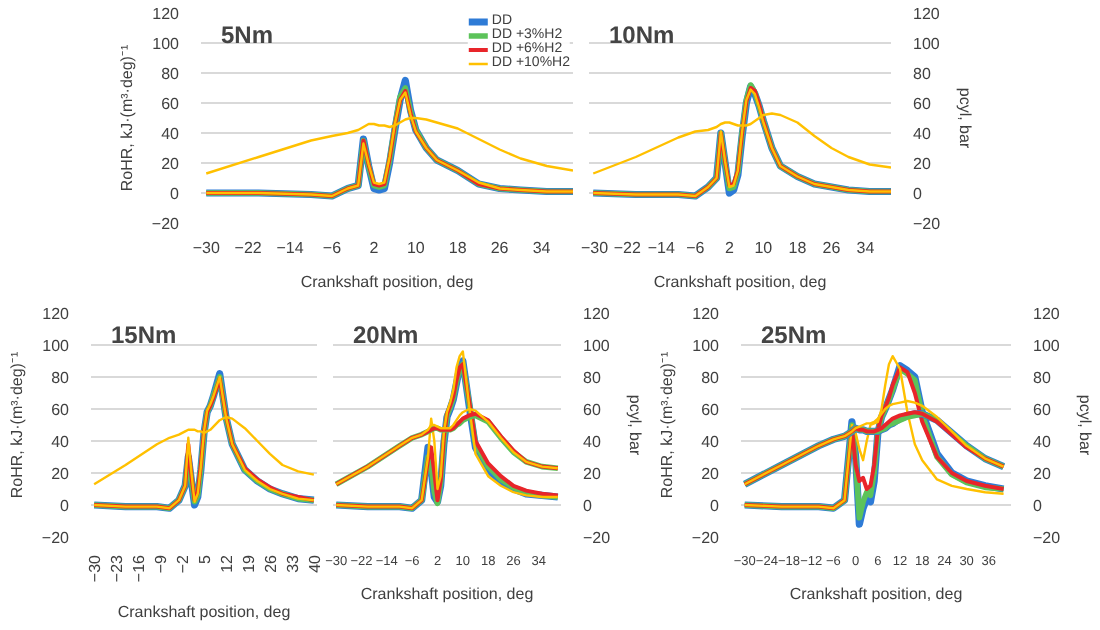 Image resolution: width=1100 pixels, height=630 pixels. I want to click on chart-title: 10Nm, so click(642, 35).